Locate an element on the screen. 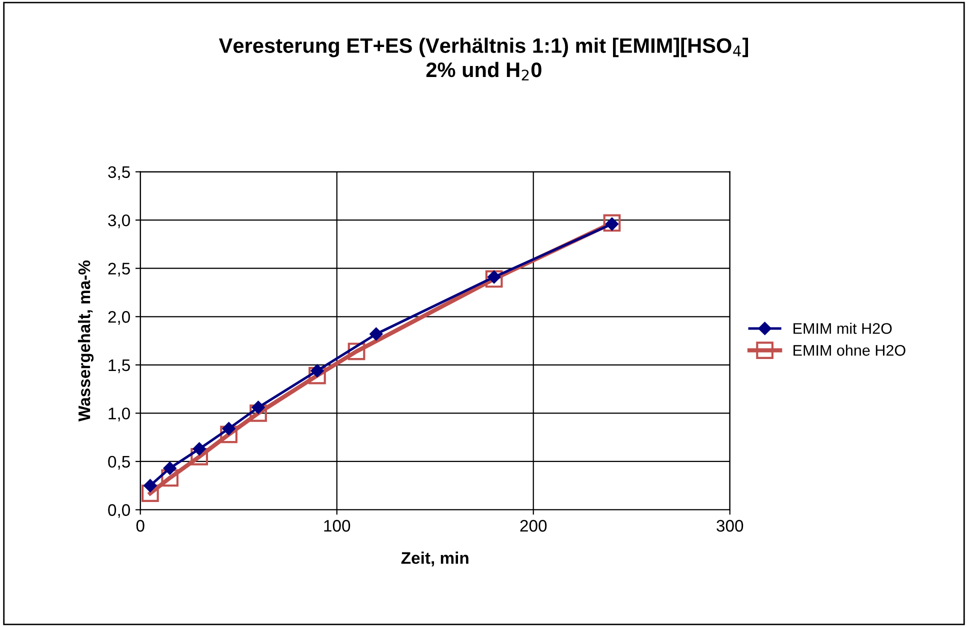  y-tick-label: 1,0 is located at coordinates (119, 415).